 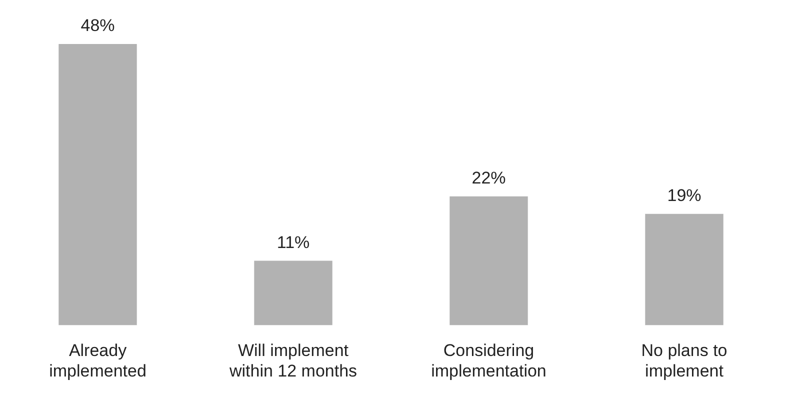 I want to click on x-tick-label: No plans to implement, so click(x=684, y=360).